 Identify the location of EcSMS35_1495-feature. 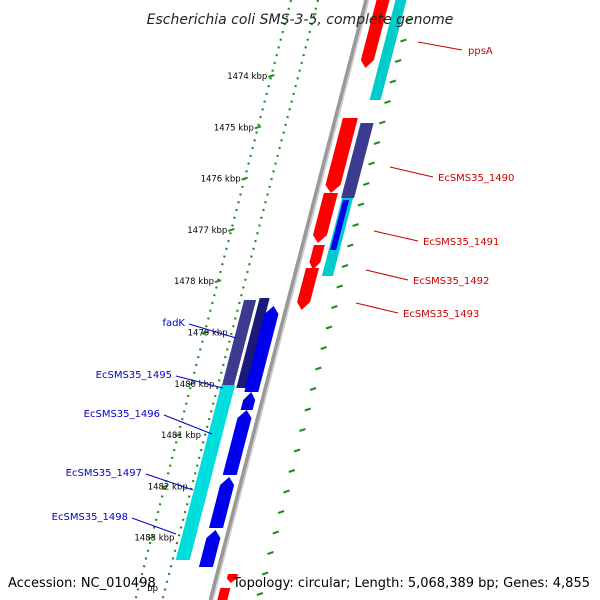
(217, 426).